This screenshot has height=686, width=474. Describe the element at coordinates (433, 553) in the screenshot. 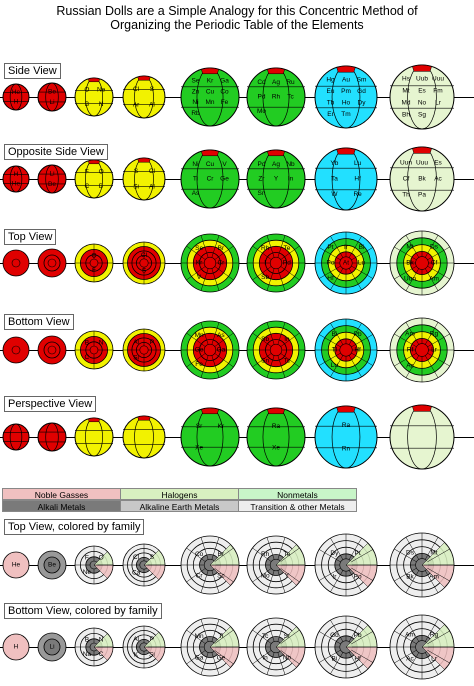

I see `family-top-ball-8-label: Mt` at that location.